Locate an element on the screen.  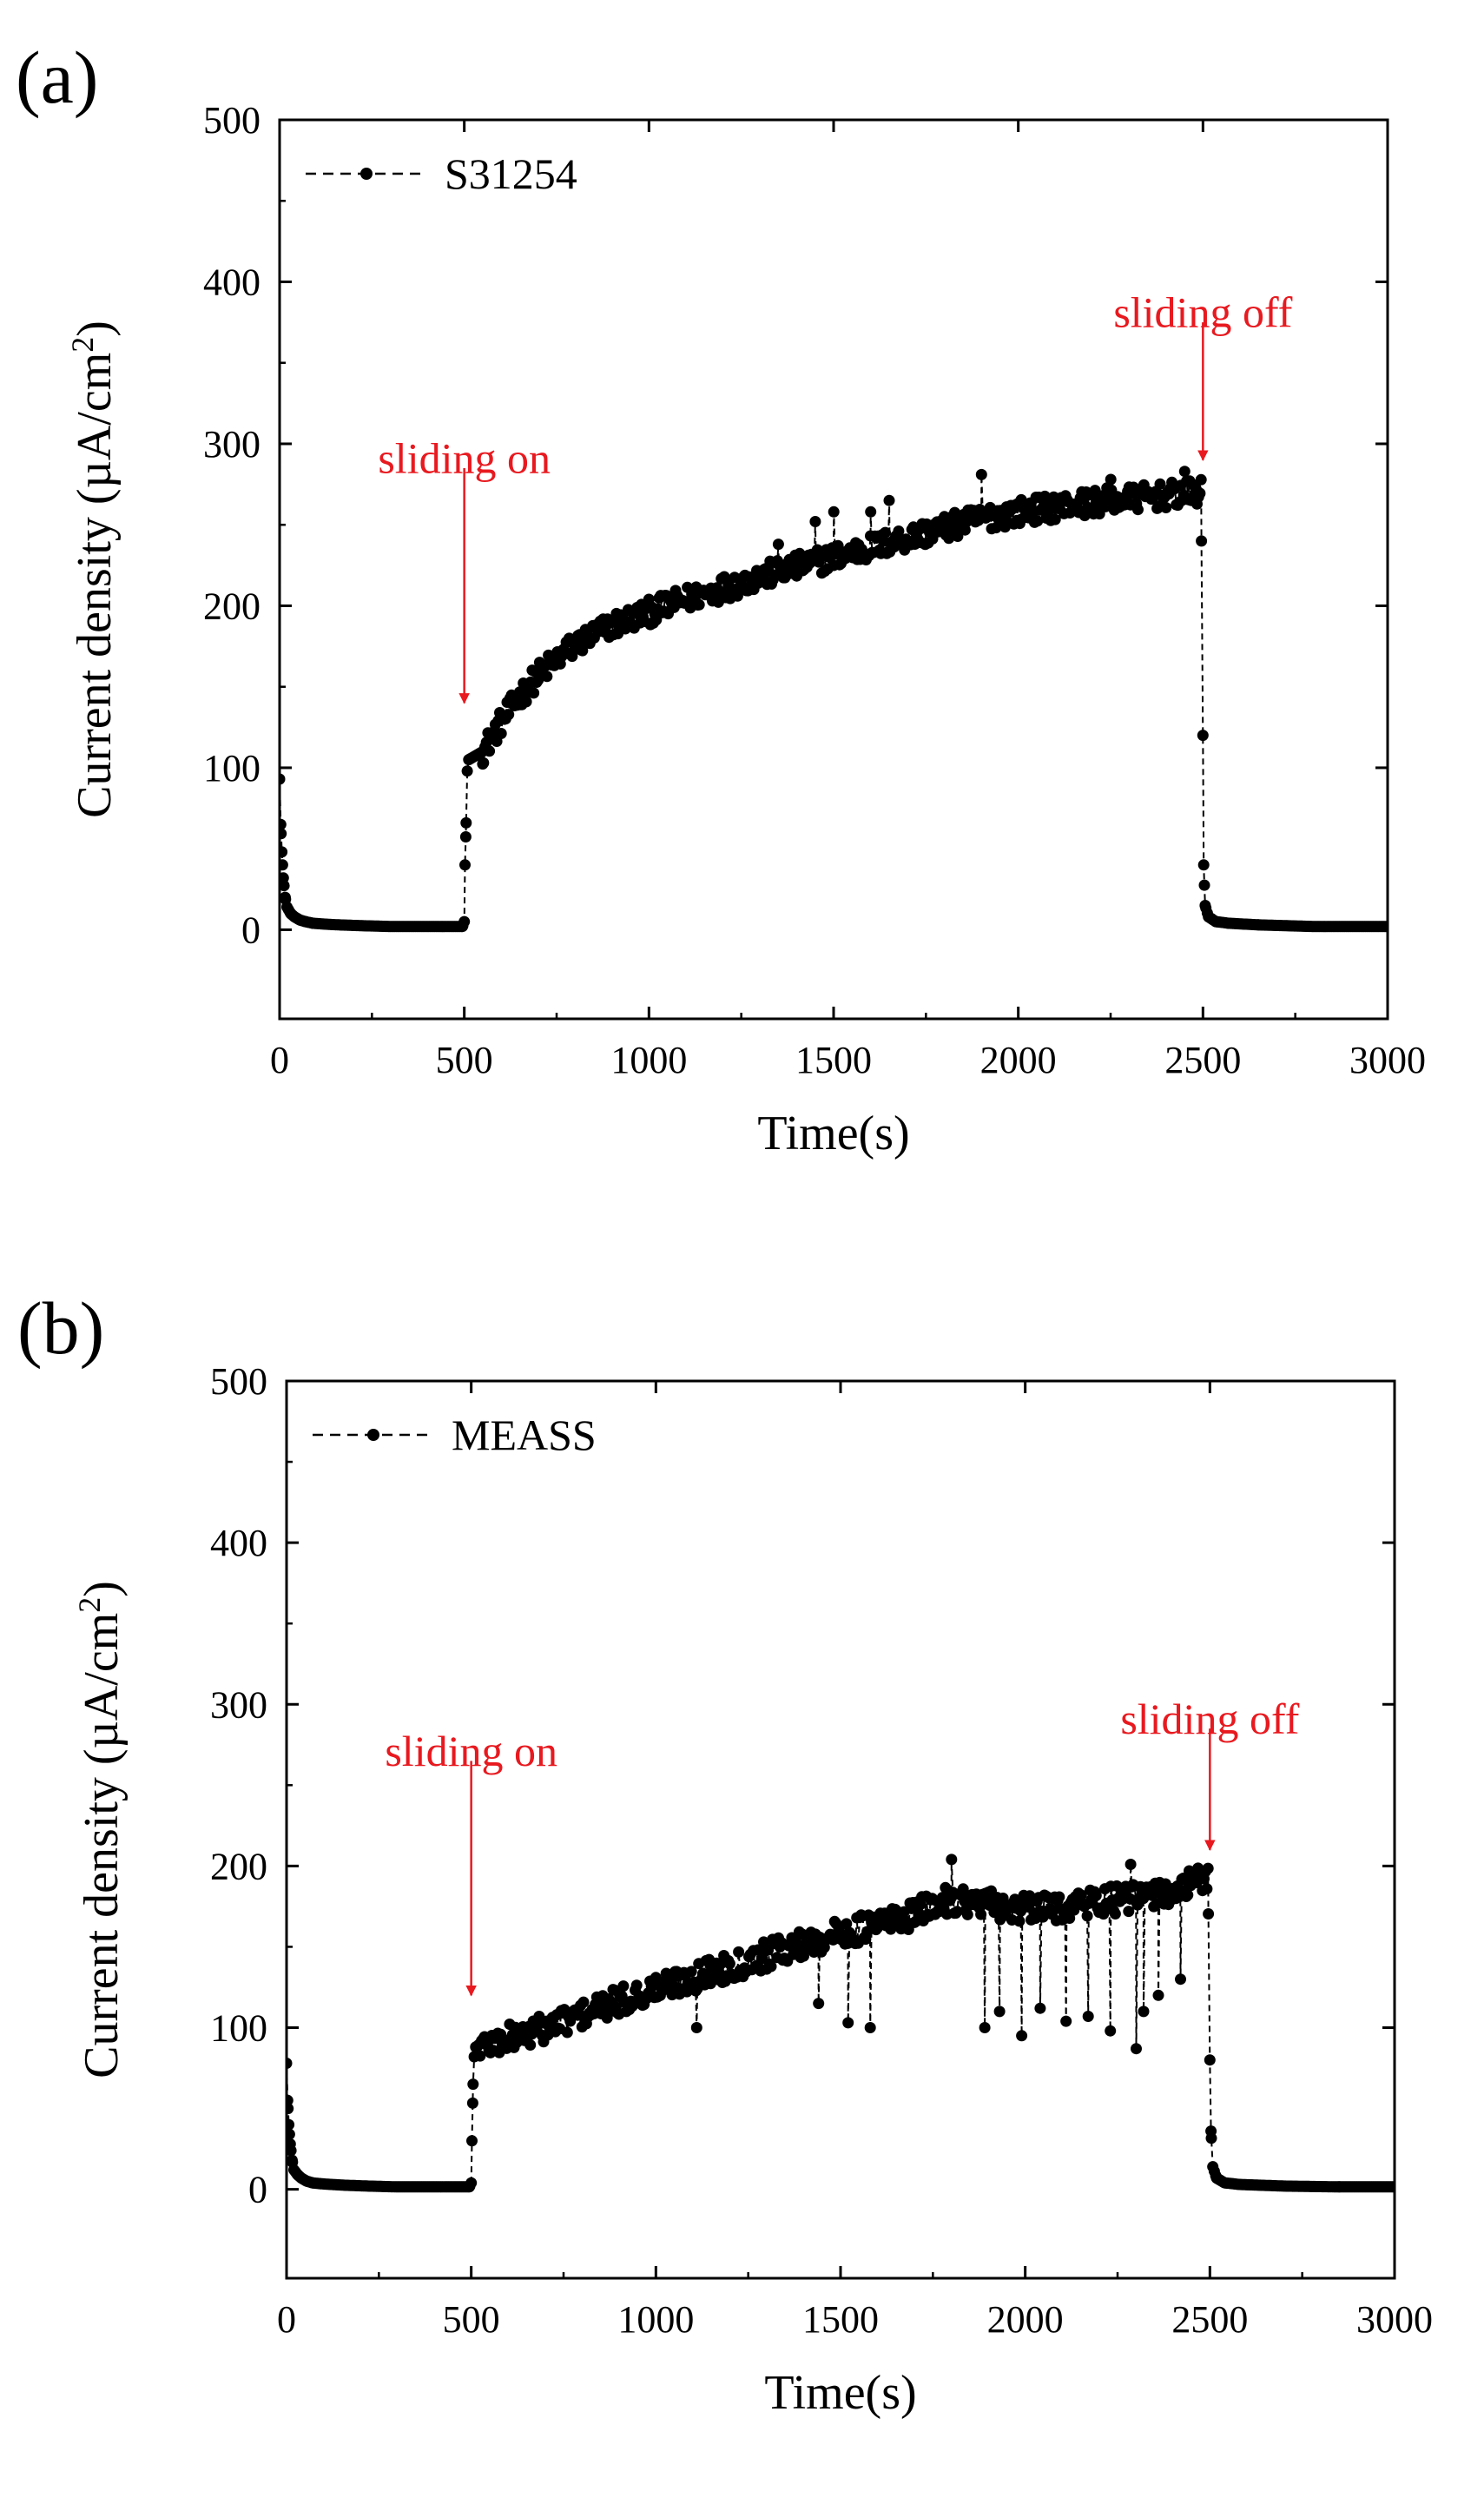
y-tick-label: 0 is located at coordinates (257, 2190).